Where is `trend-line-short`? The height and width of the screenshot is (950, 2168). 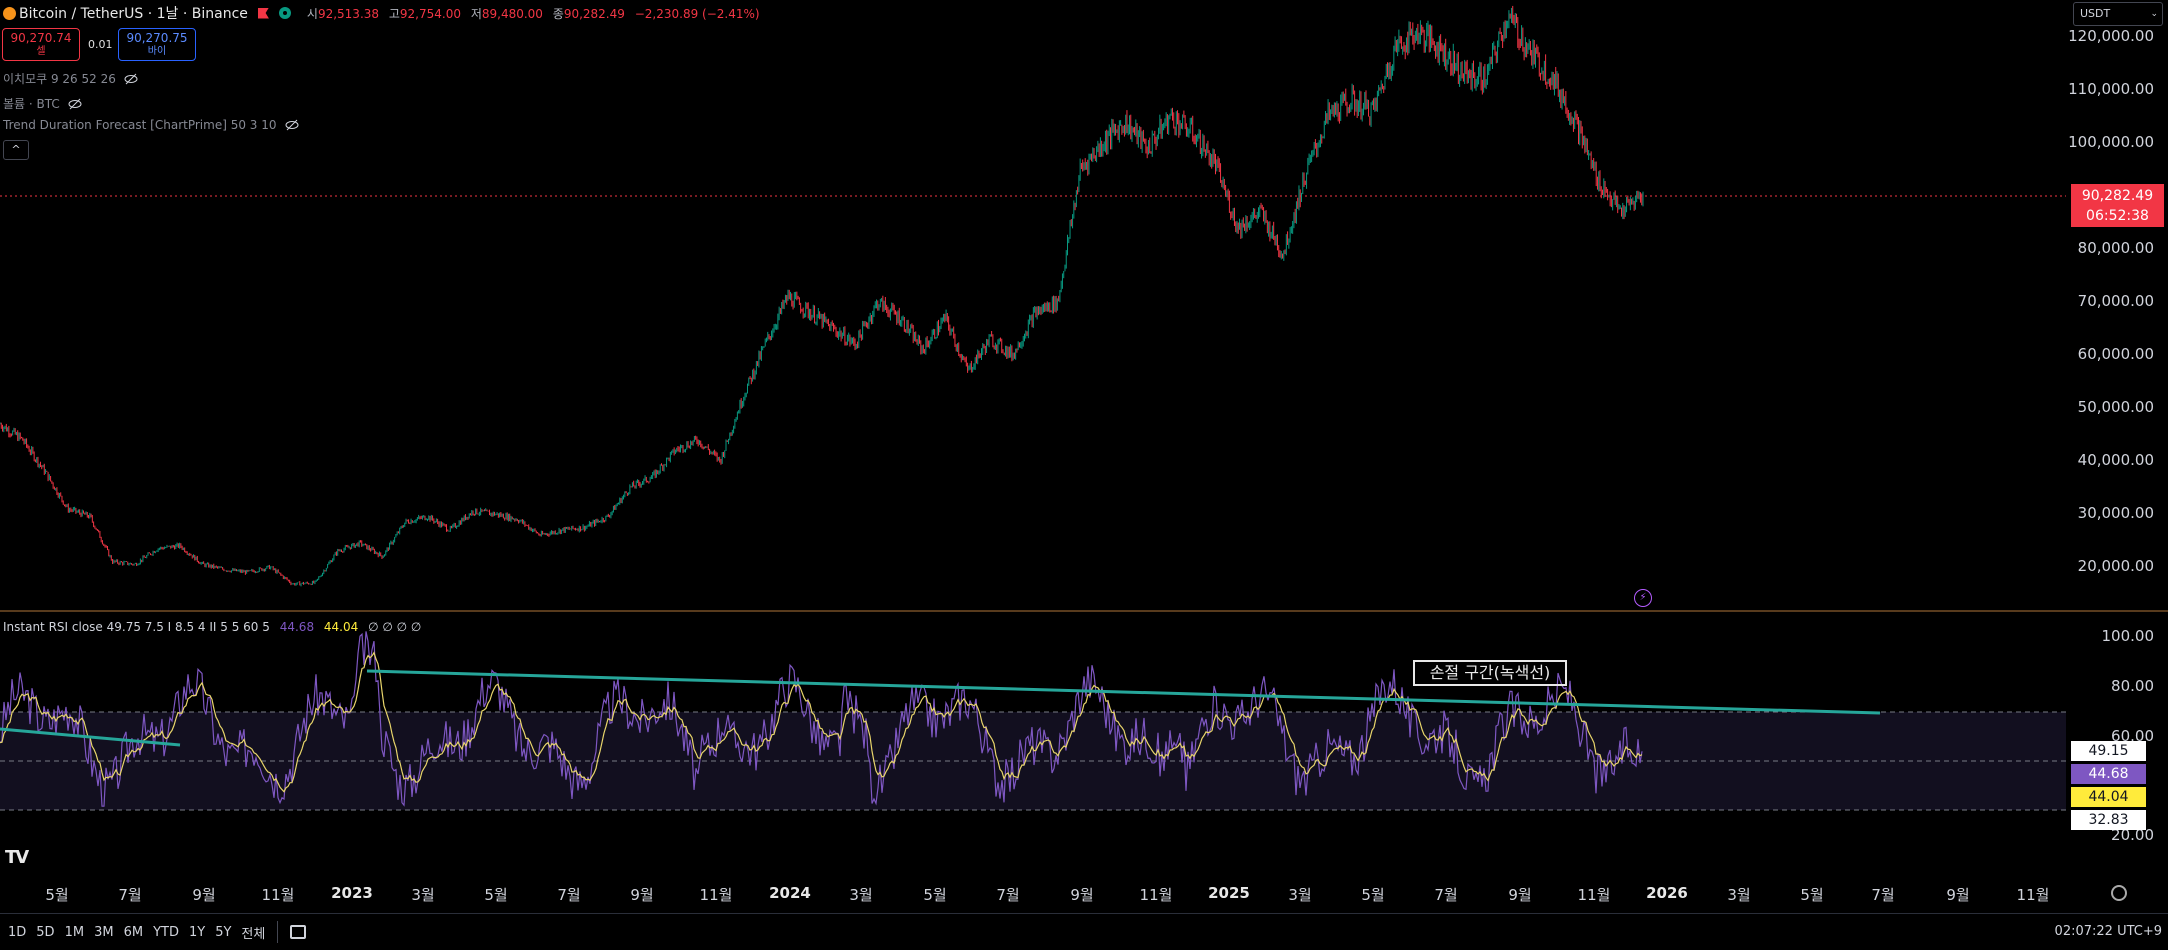
trend-line-short is located at coordinates (90, 737).